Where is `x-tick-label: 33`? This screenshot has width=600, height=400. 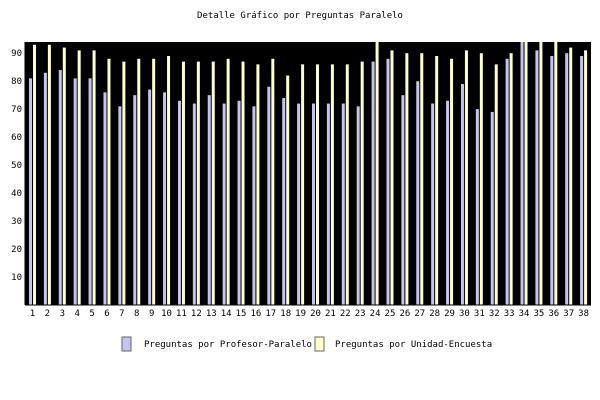 x-tick-label: 33 is located at coordinates (509, 314).